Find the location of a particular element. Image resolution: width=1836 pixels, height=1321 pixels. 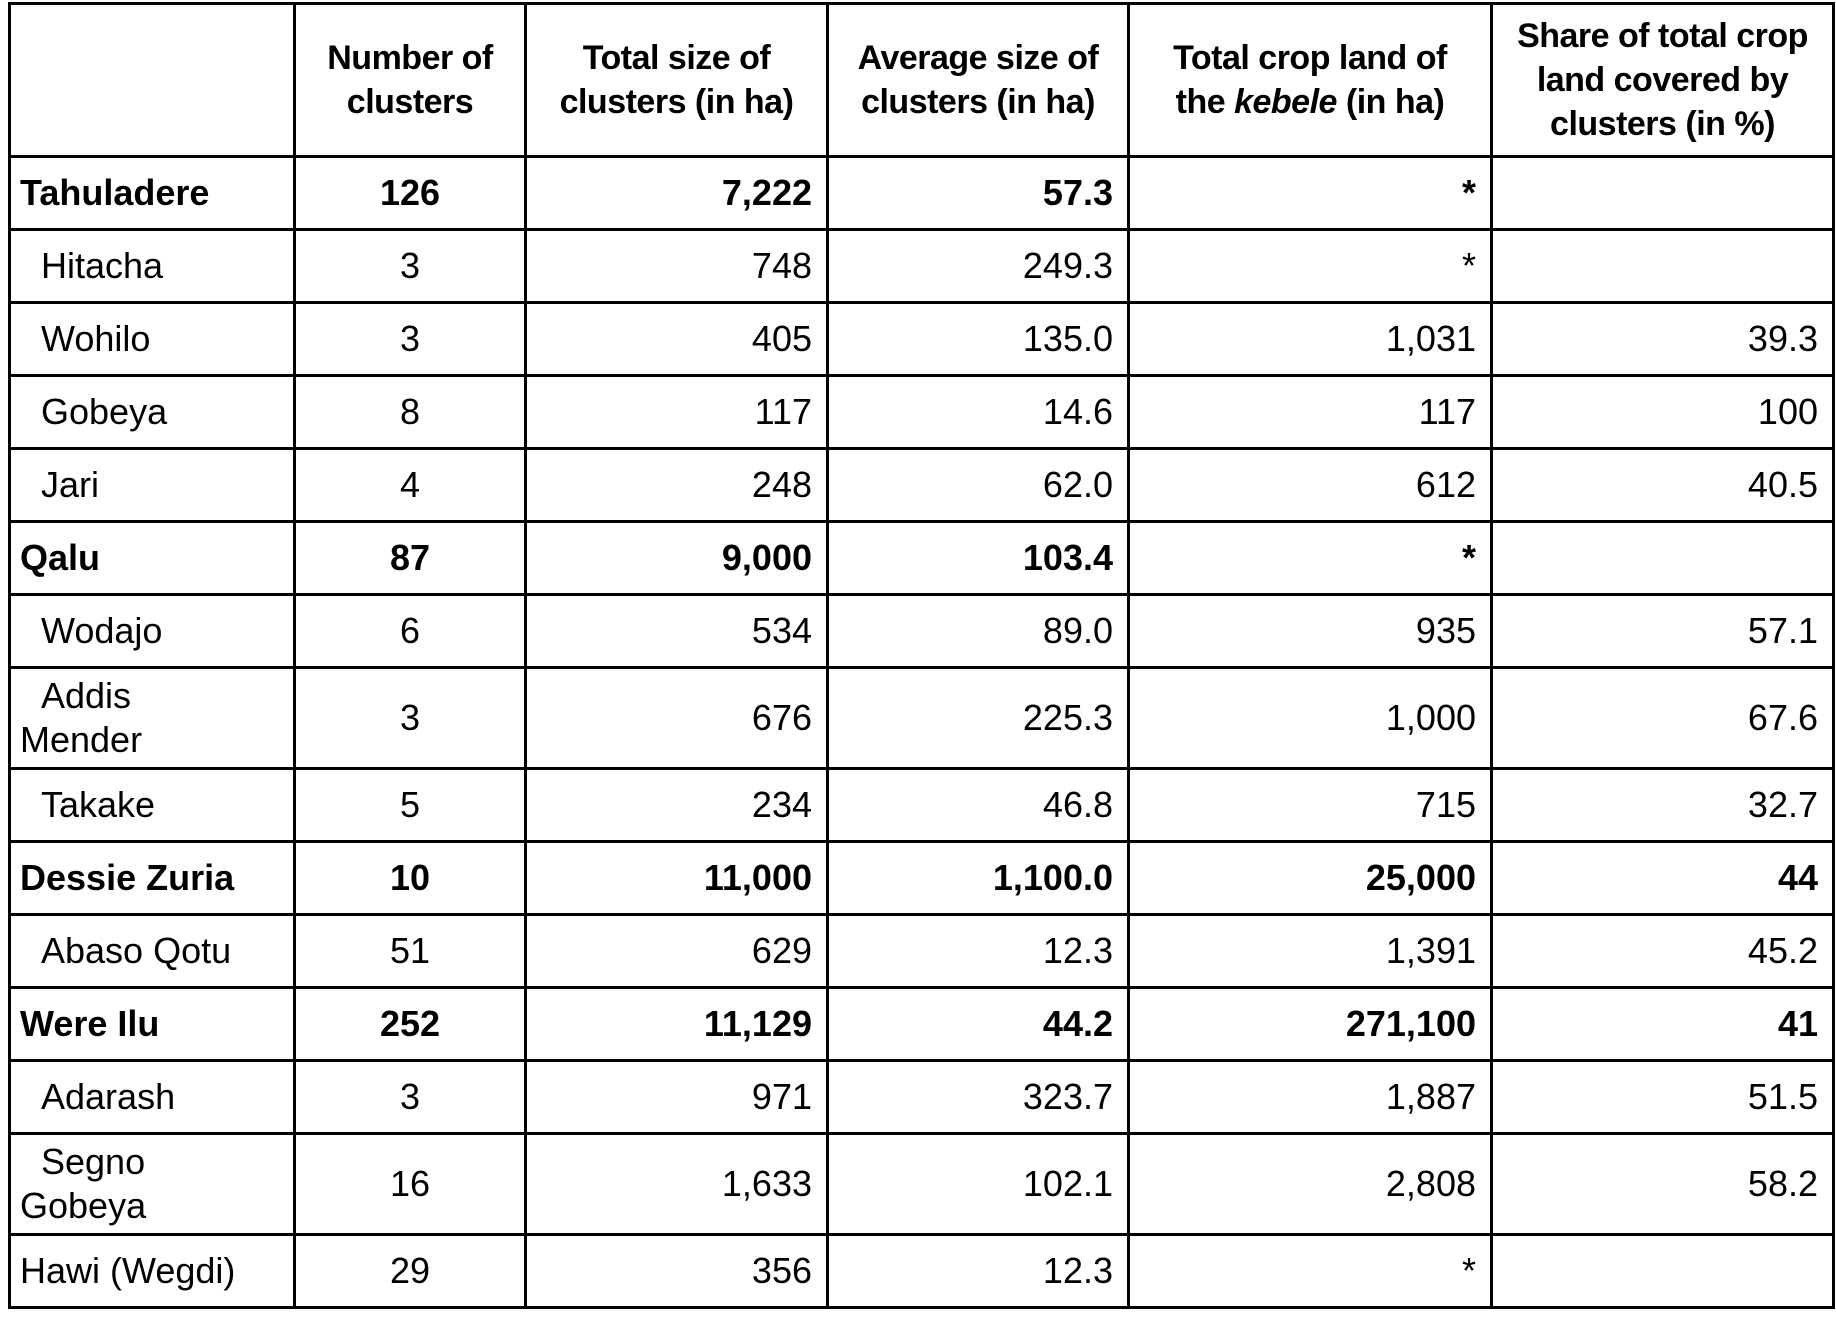

cell-share: 44 is located at coordinates (1662, 878).